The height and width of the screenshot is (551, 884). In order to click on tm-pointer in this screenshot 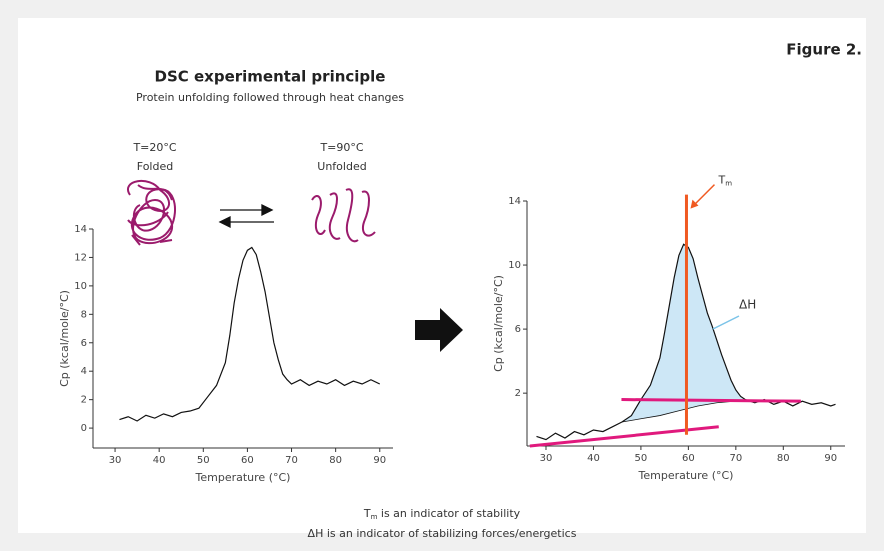, I will do `click(703, 196)`.